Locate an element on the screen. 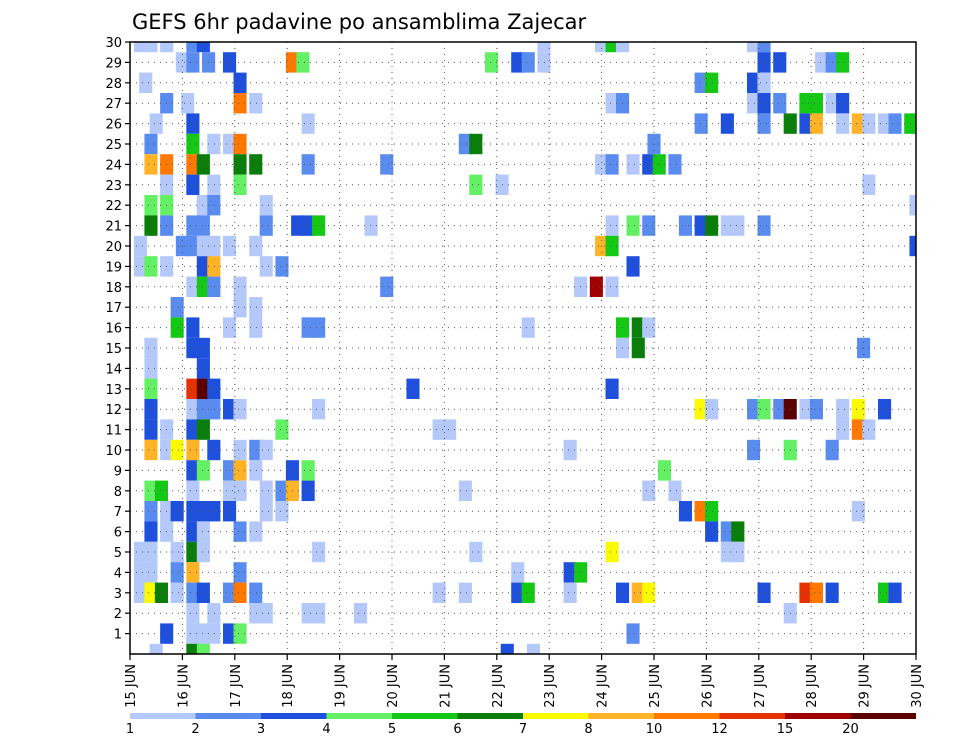  y-tick-label: 25 is located at coordinates (113, 145).